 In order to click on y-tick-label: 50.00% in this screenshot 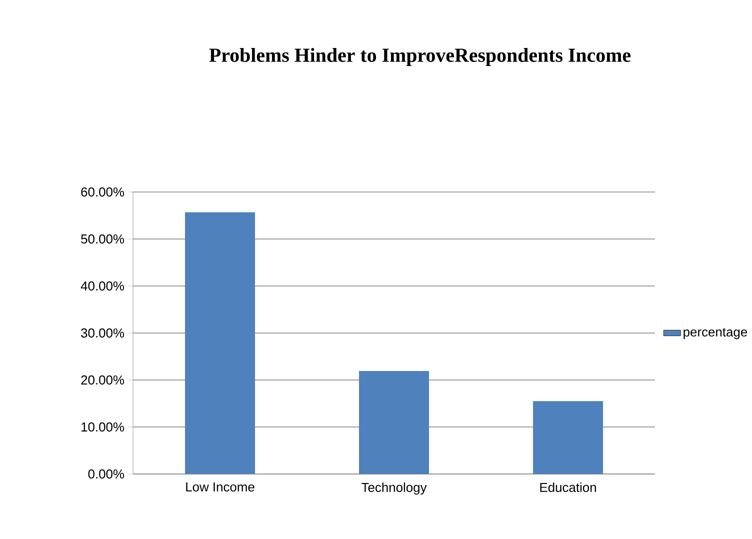, I will do `click(102, 239)`.